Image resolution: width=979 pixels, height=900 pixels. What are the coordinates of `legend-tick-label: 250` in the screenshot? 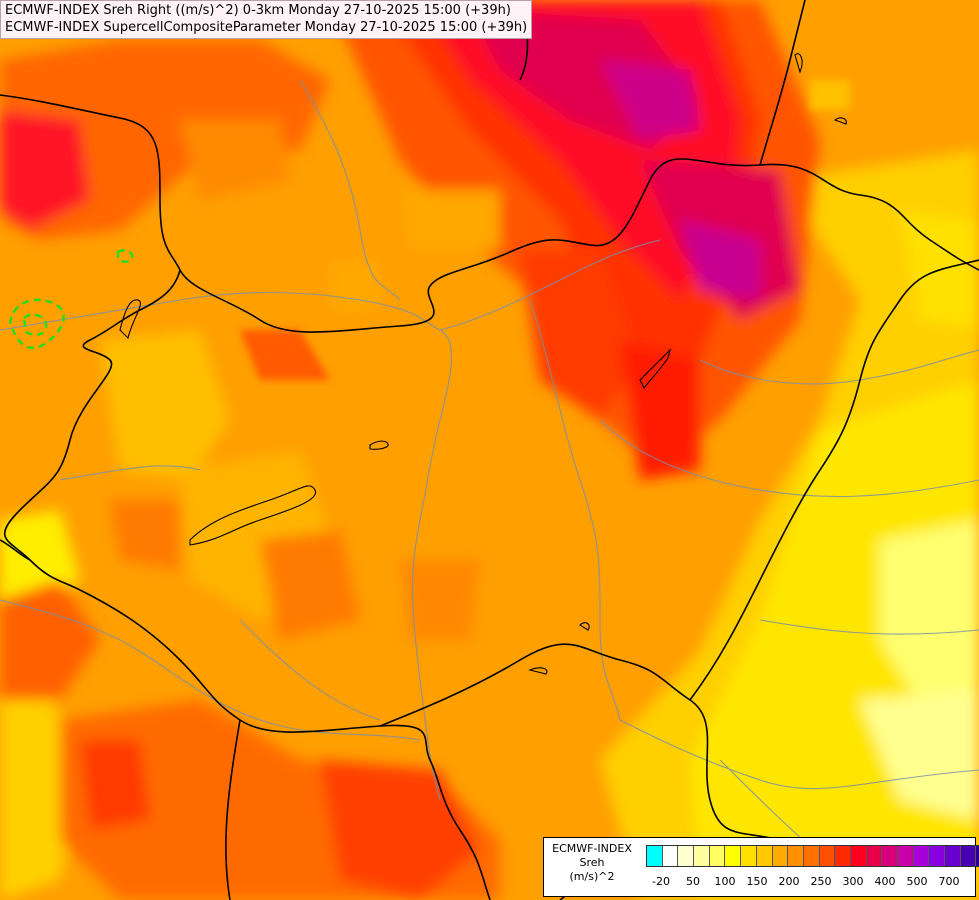 It's located at (821, 881).